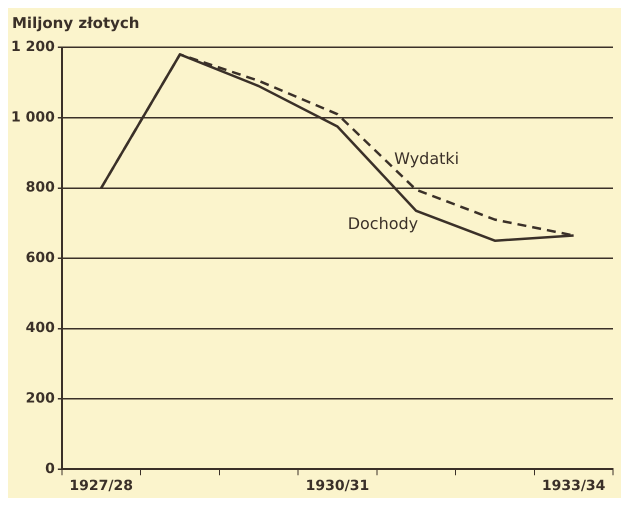  I want to click on y-tick-label: 1 200, so click(33, 47).